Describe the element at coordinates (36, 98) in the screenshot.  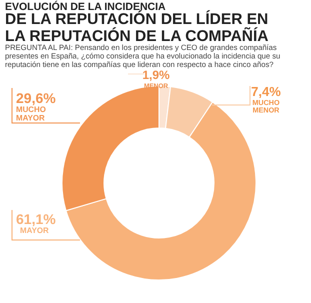
I see `data-label: 29,6%` at that location.